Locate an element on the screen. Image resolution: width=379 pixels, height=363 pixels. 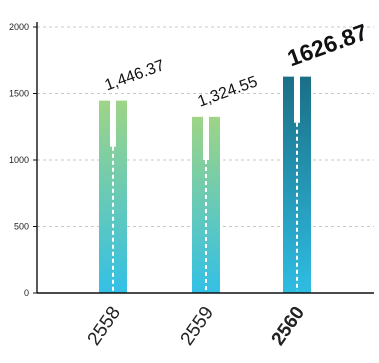
x-tick-label: 2559 is located at coordinates (197, 326).